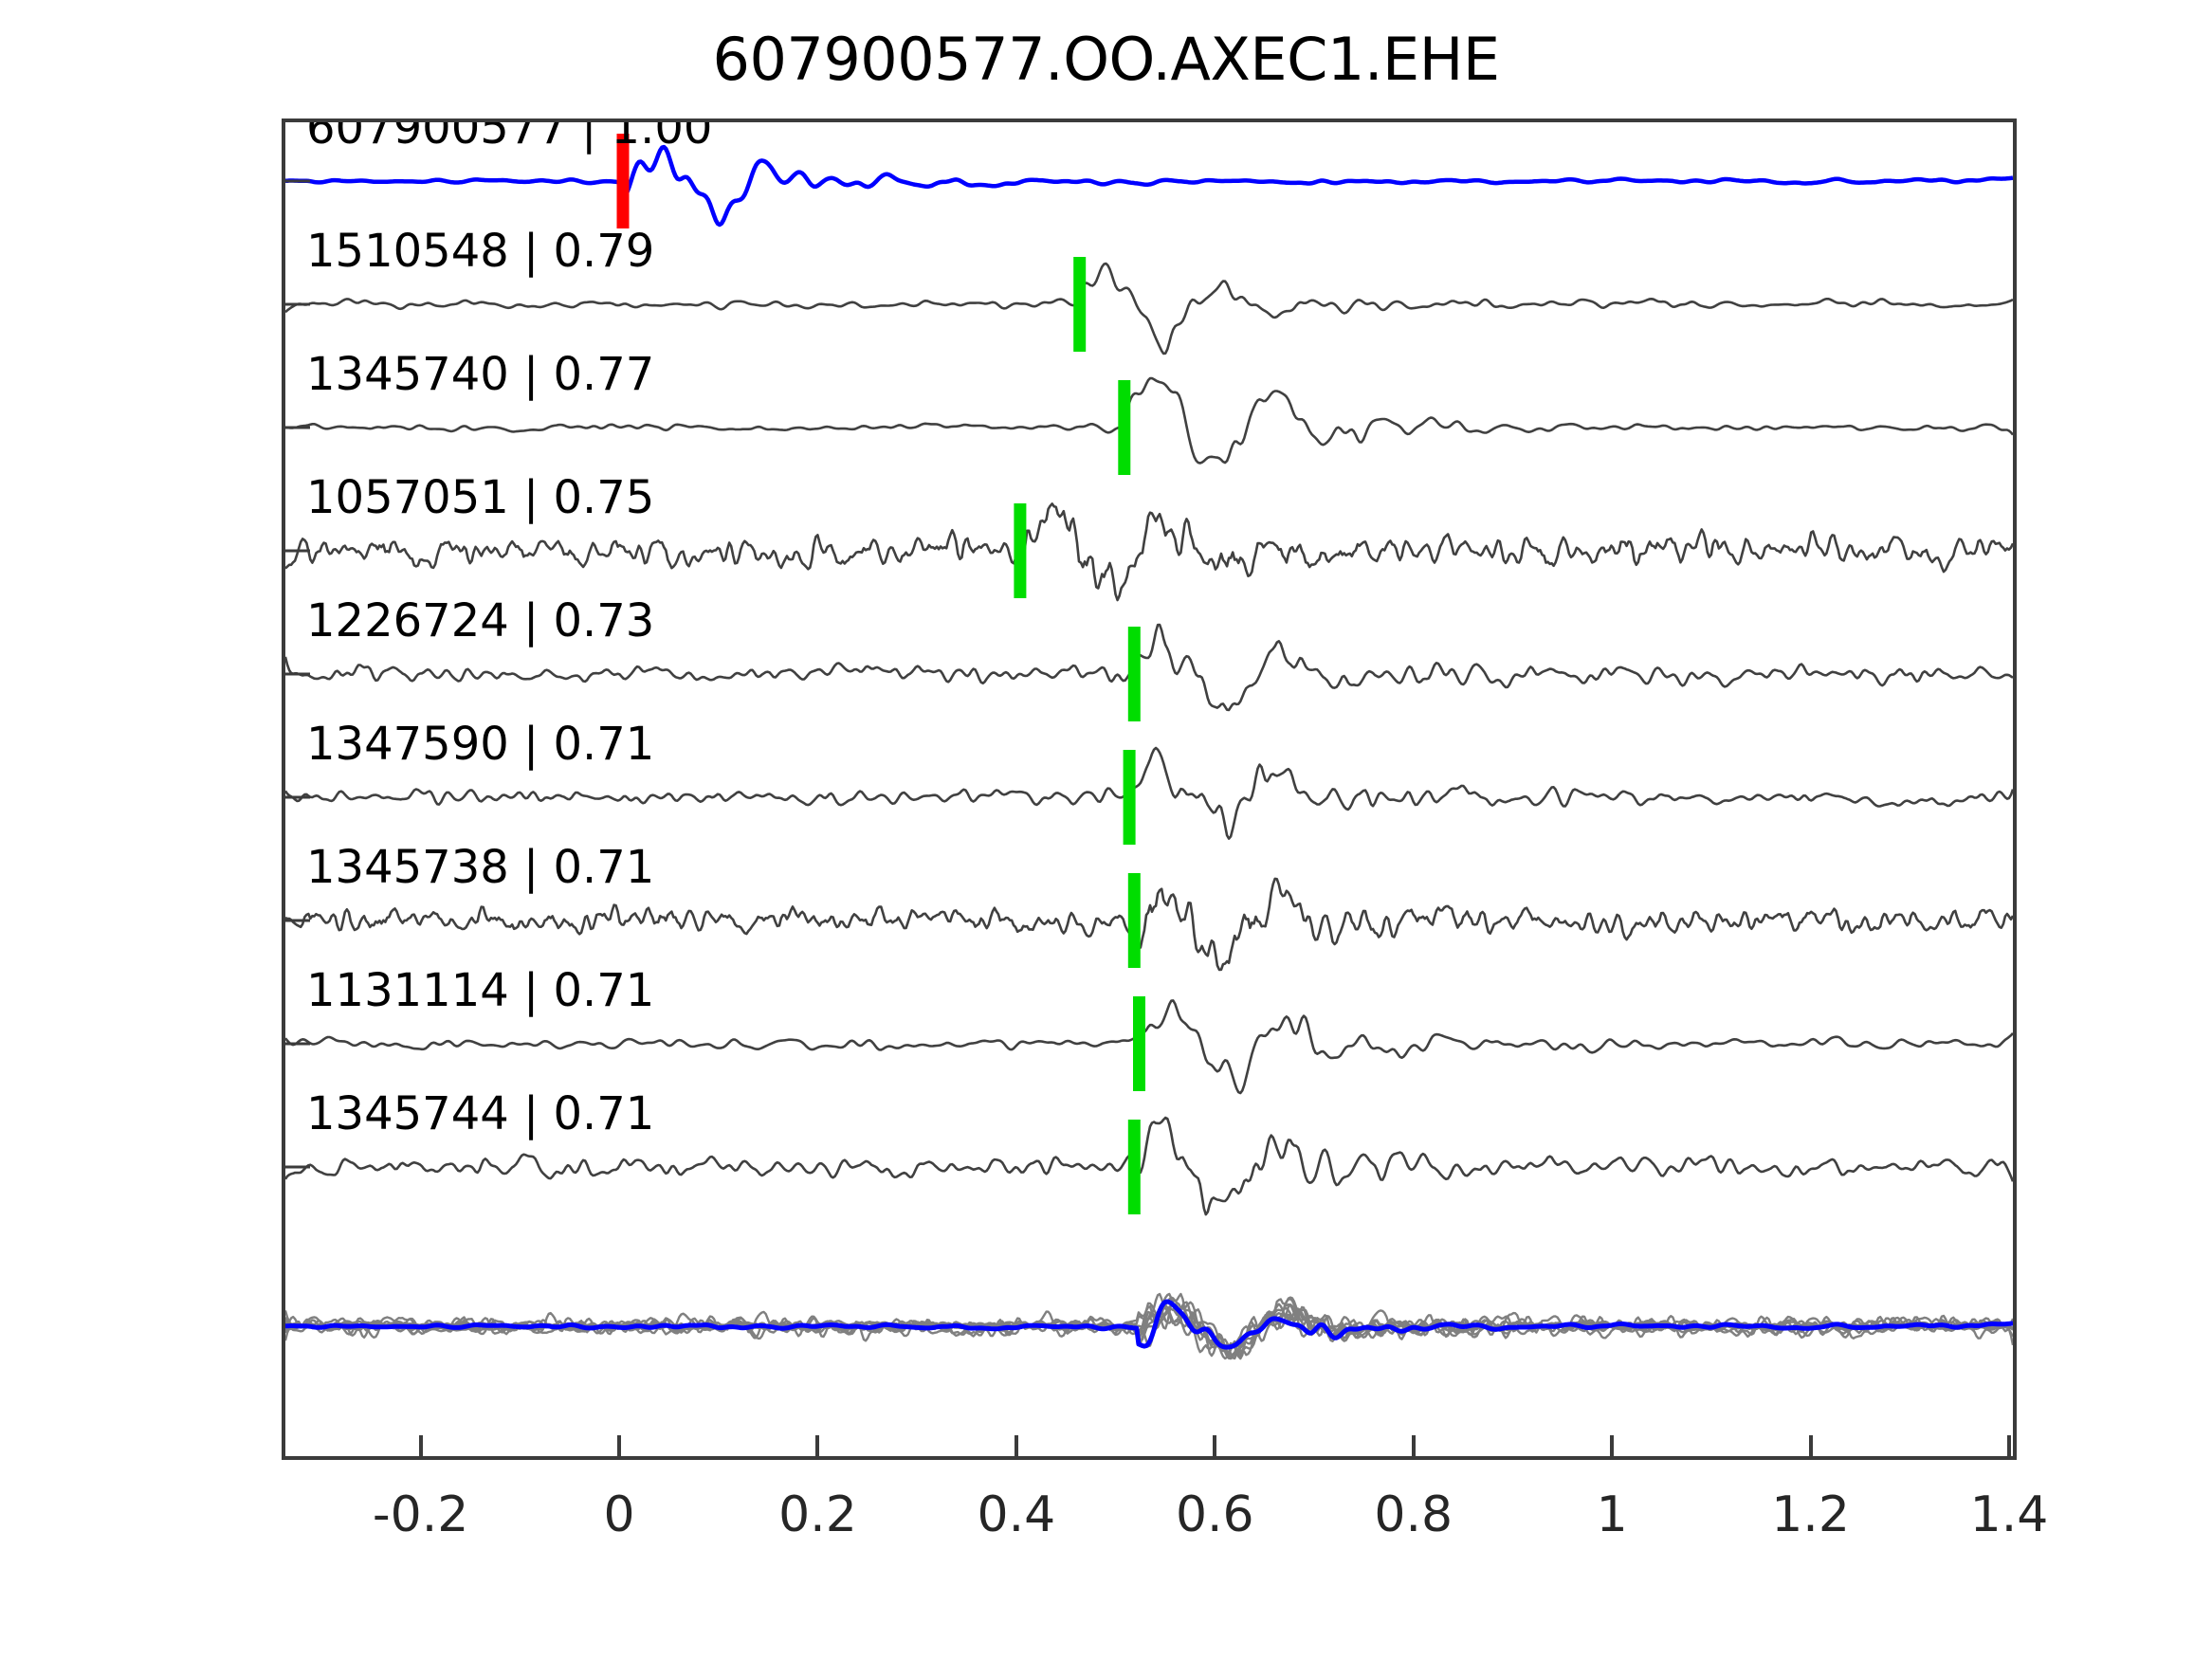 This screenshot has width=2212, height=1659. I want to click on x-tick-label: 1.2, so click(1810, 1514).